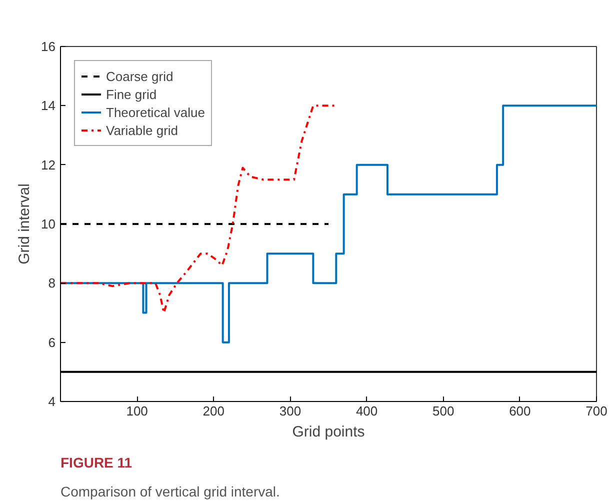 The height and width of the screenshot is (501, 612). Describe the element at coordinates (140, 76) in the screenshot. I see `legend-label: Coarse grid` at that location.